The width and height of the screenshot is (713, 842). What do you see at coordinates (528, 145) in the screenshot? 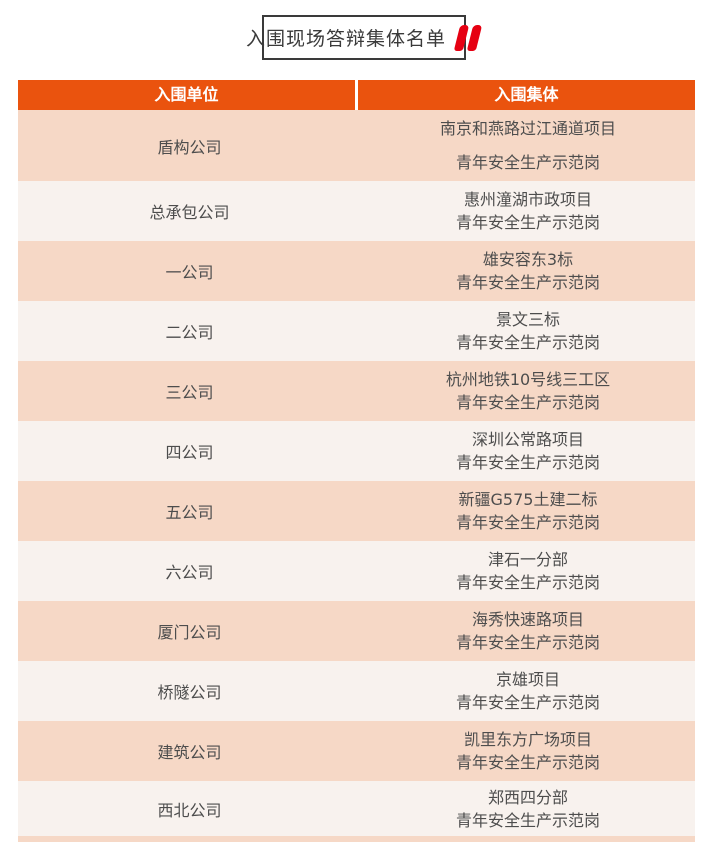
I see `collective-cell: 南京和燕路过江通道项目 青年安全生产示范岗` at bounding box center [528, 145].